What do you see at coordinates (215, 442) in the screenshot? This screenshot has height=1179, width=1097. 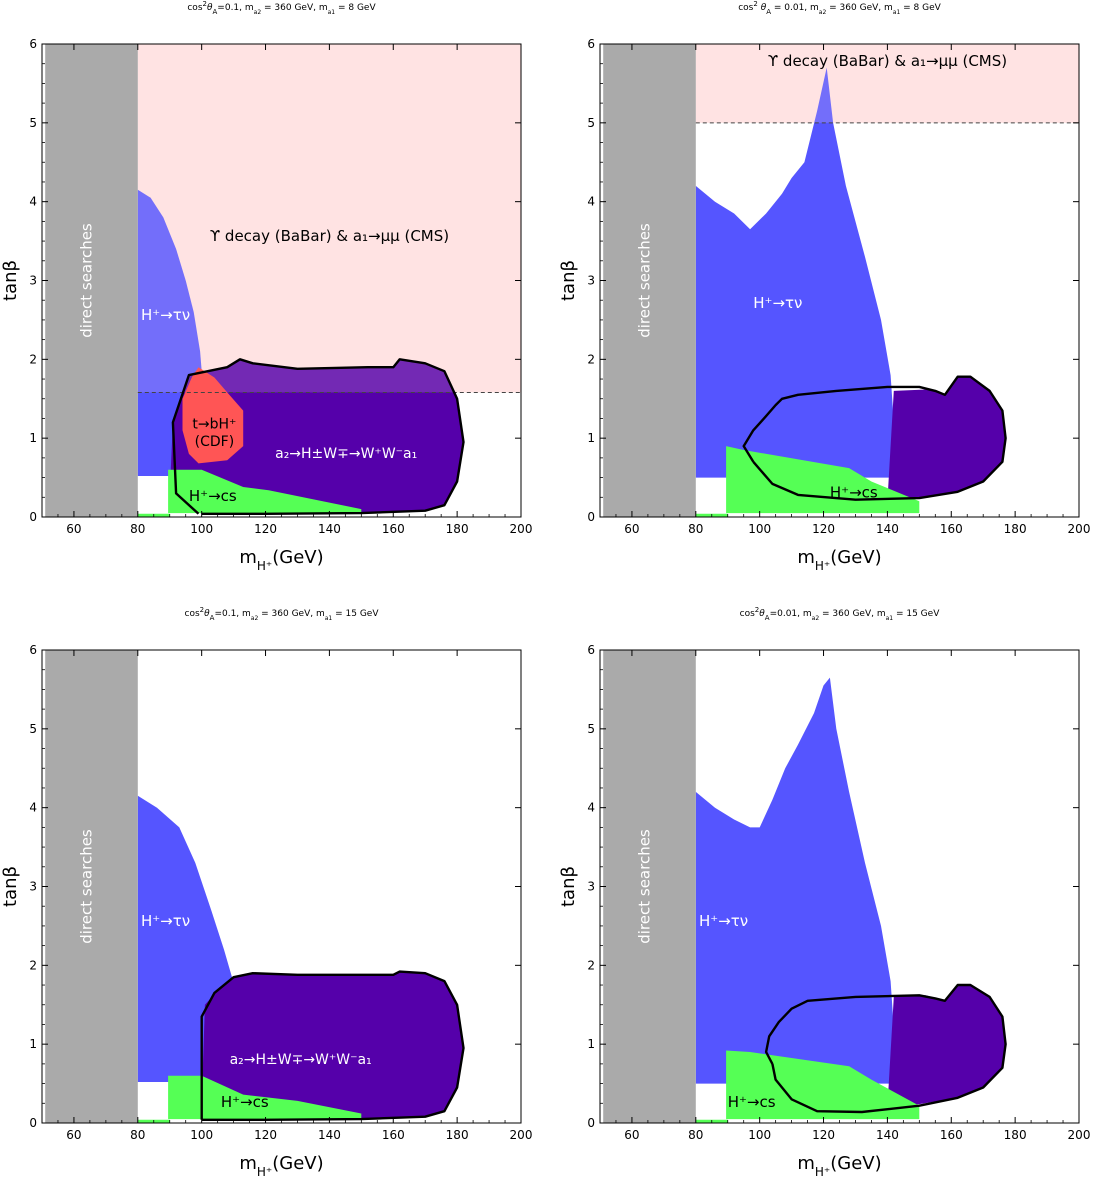 I see `cdf_2-label: (CDF)` at bounding box center [215, 442].